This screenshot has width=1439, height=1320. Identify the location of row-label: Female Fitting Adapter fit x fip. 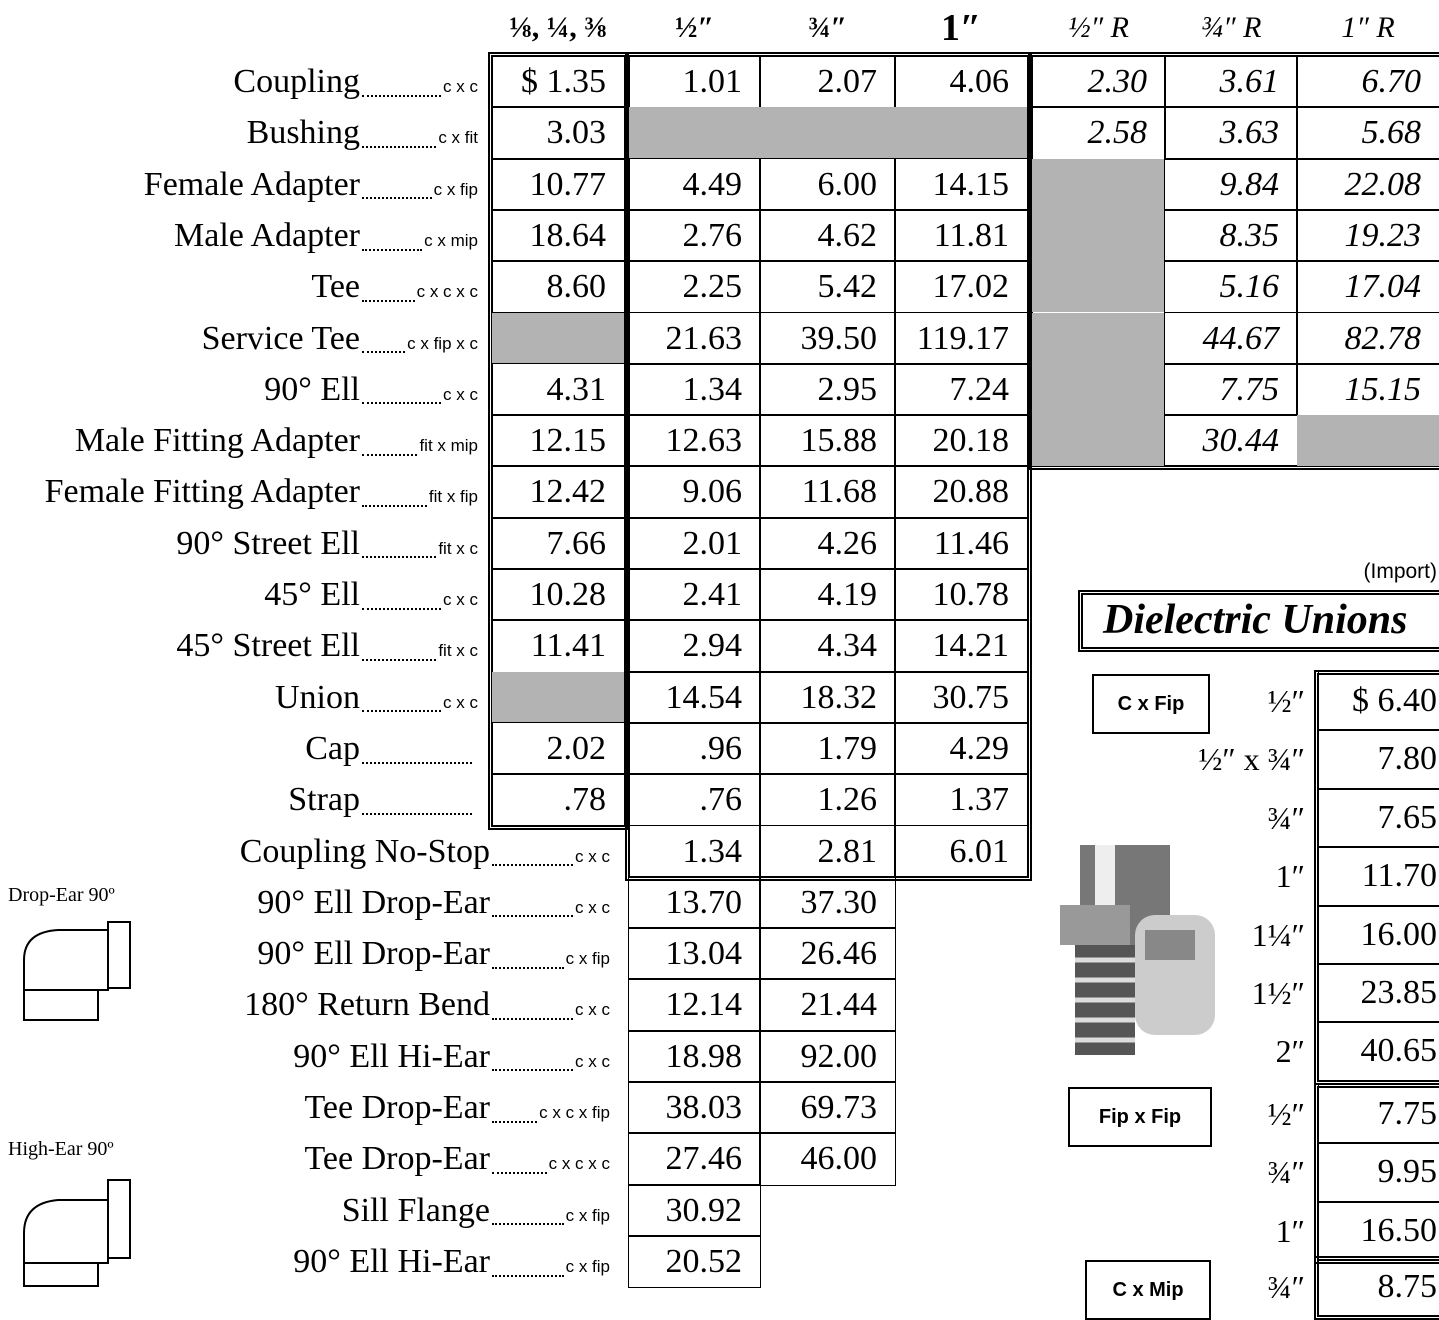
(239, 491).